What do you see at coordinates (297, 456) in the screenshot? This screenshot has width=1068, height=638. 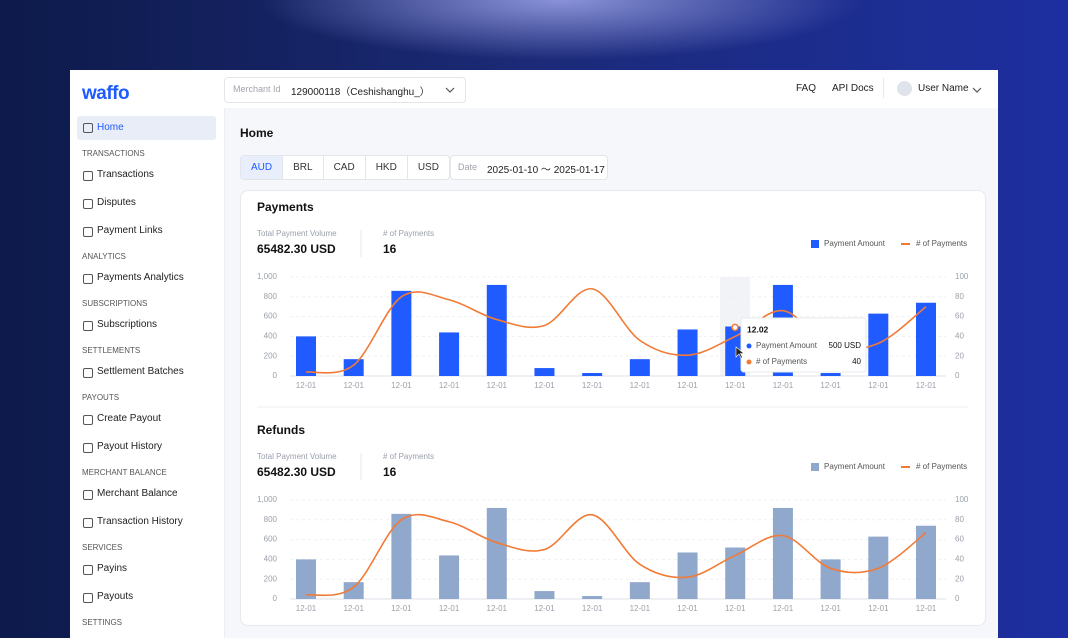 I see `stat-label: Total Payment Volume` at bounding box center [297, 456].